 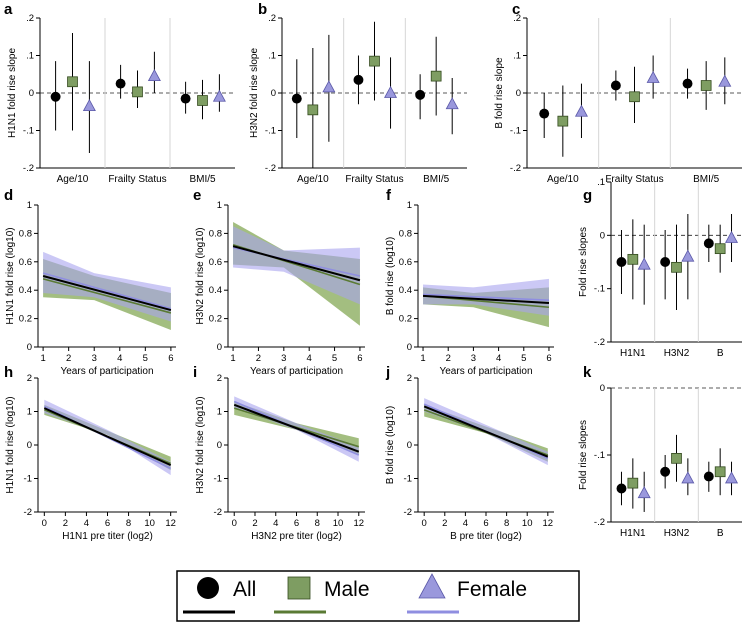 I want to click on y-tick-label: 0.2, so click(x=405, y=319).